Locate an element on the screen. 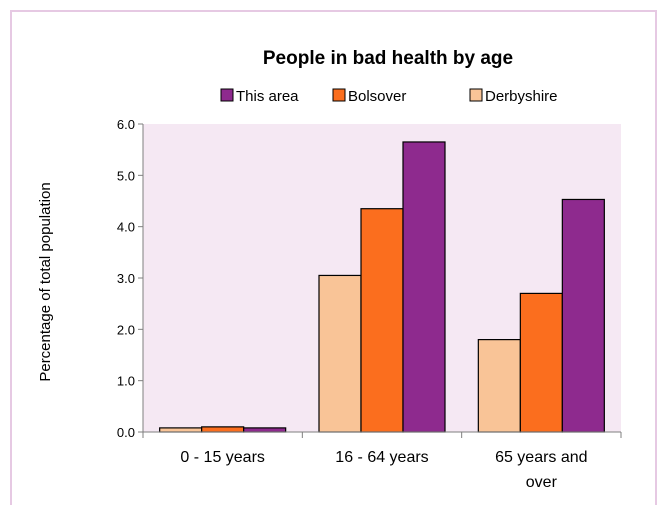  x-category-label: 0 - 15 years is located at coordinates (222, 457).